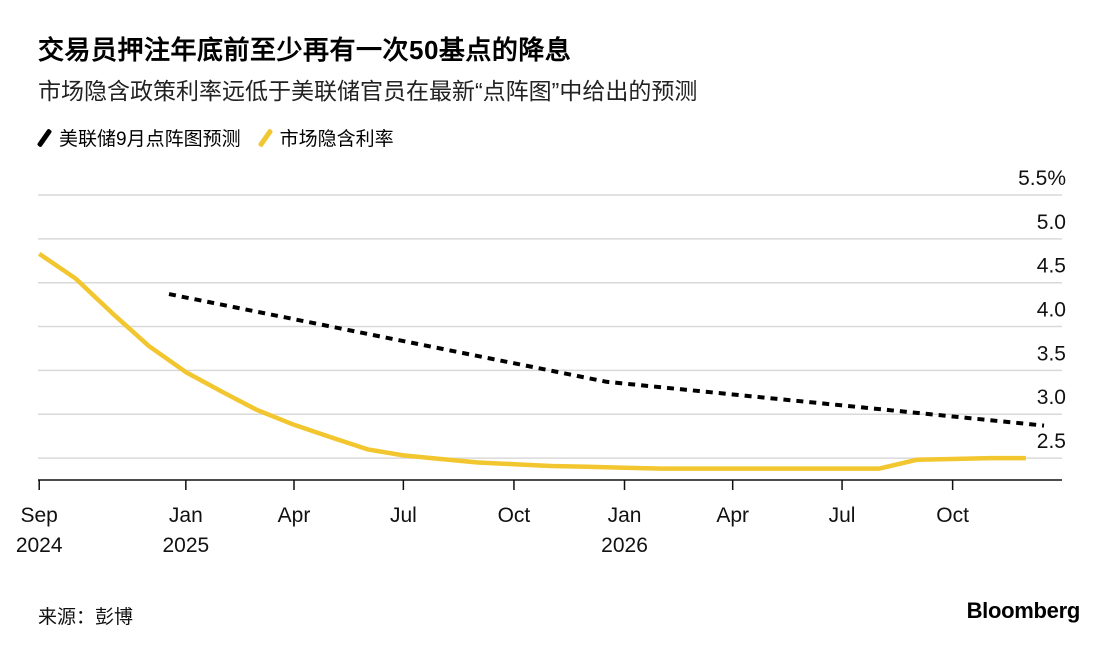 This screenshot has width=1120, height=658. I want to click on y-axis-ticks: 2.5 3.0 3.5 4.0 4.5 5.0 5.5%, so click(1042, 310).